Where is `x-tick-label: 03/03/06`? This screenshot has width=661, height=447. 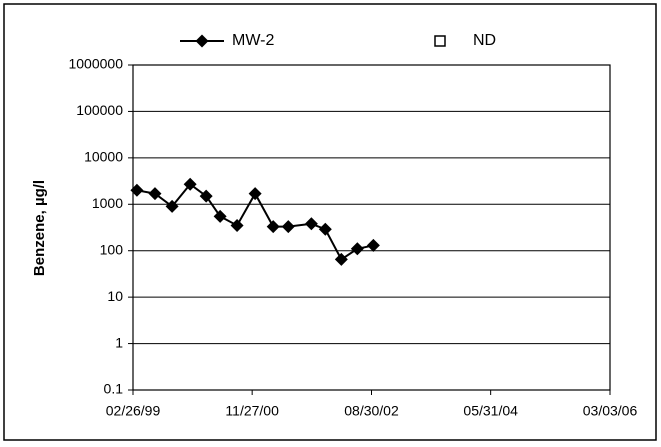 x-tick-label: 03/03/06 is located at coordinates (610, 411).